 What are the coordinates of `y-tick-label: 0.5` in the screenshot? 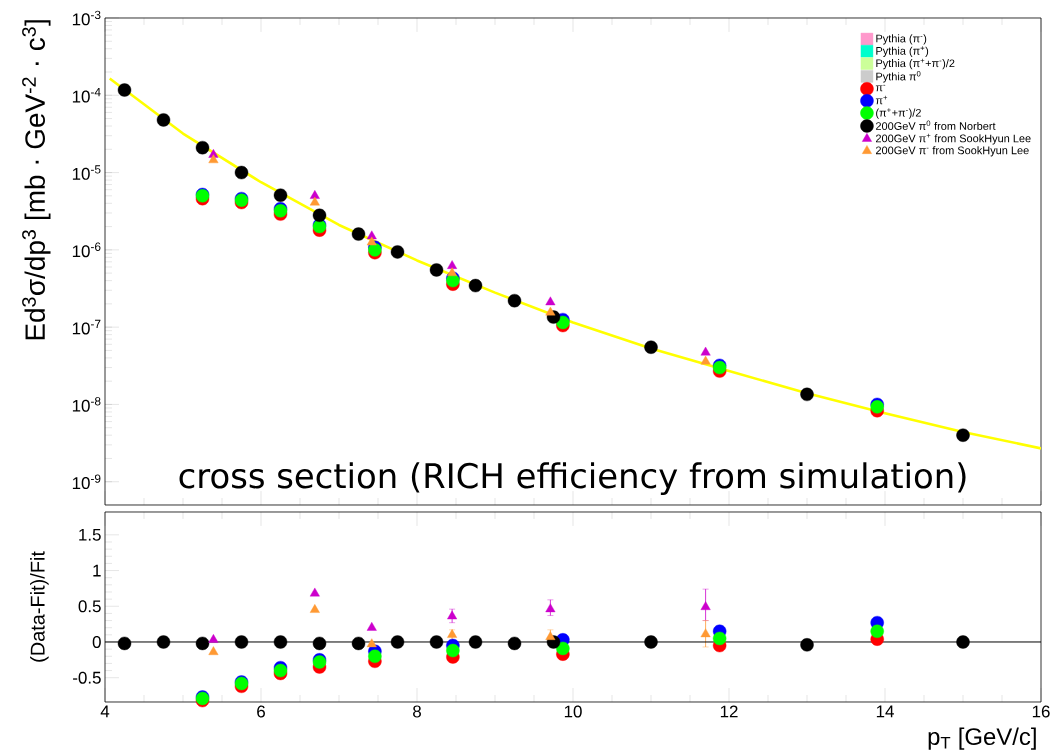 It's located at (89, 606).